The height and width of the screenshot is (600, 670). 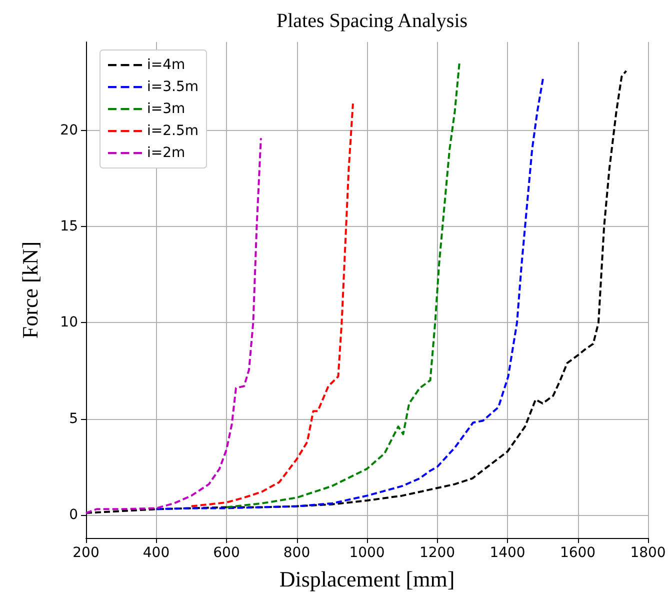 I want to click on legend-label: i=2m, so click(x=166, y=153).